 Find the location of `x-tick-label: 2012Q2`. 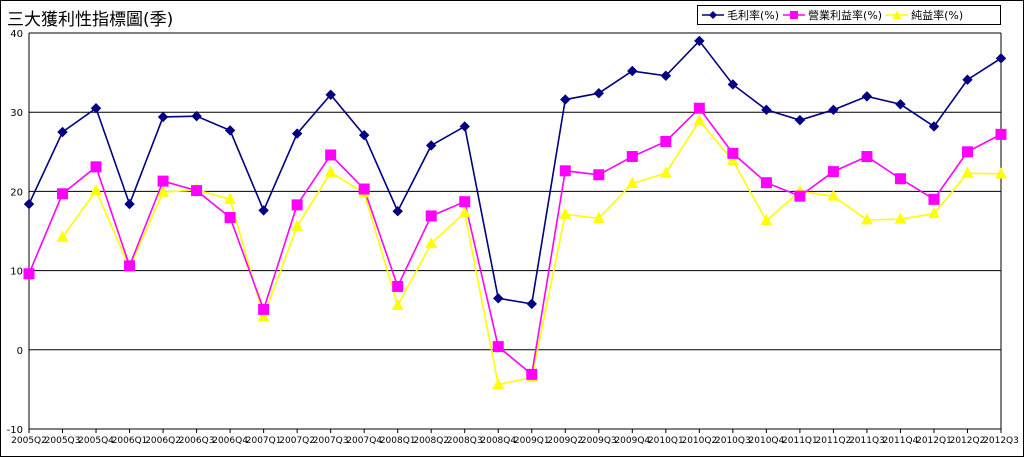

x-tick-label: 2012Q2 is located at coordinates (968, 441).